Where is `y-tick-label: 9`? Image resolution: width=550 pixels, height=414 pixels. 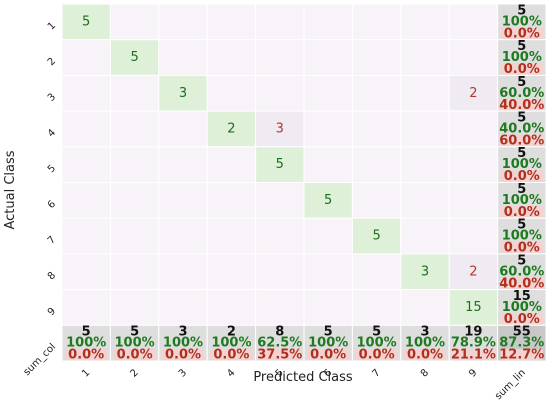
y-tick-label: 9 is located at coordinates (52, 312).